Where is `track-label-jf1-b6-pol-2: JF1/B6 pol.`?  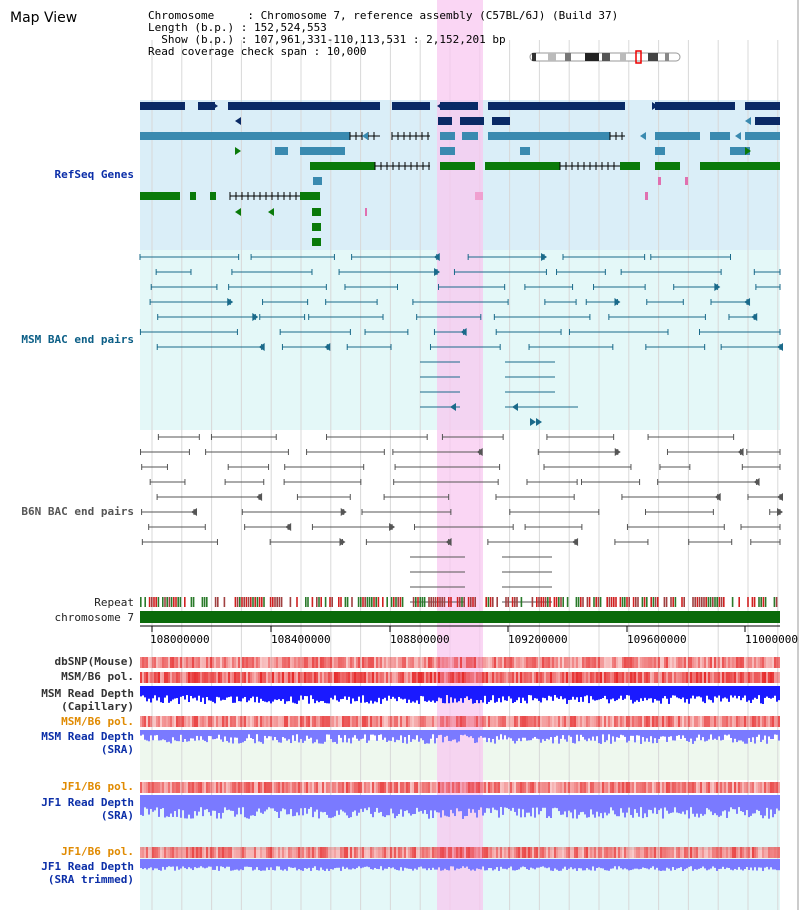
track-label-jf1-b6-pol-2: JF1/B6 pol. is located at coordinates (97, 851).